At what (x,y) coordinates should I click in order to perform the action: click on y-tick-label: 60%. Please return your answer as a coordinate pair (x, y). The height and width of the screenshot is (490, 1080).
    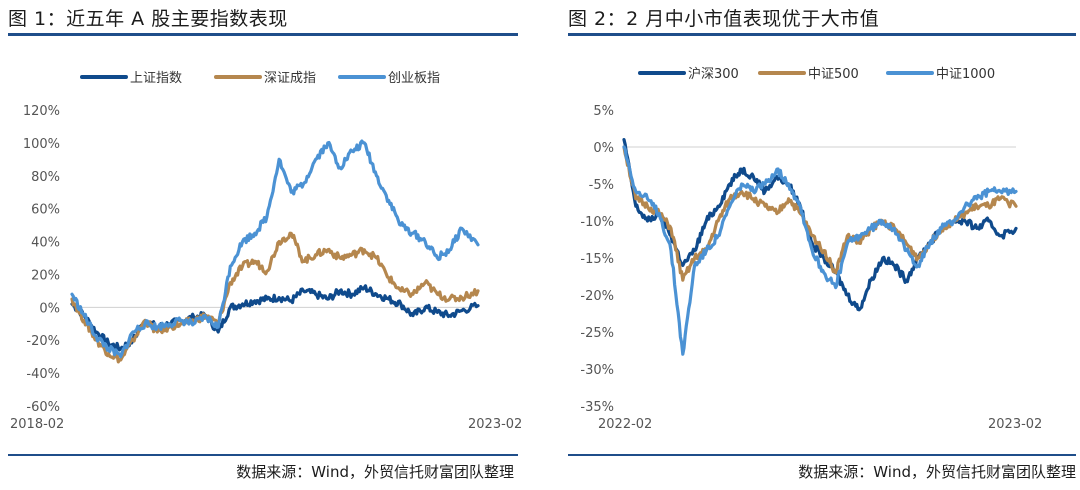
    Looking at the image, I should click on (45, 210).